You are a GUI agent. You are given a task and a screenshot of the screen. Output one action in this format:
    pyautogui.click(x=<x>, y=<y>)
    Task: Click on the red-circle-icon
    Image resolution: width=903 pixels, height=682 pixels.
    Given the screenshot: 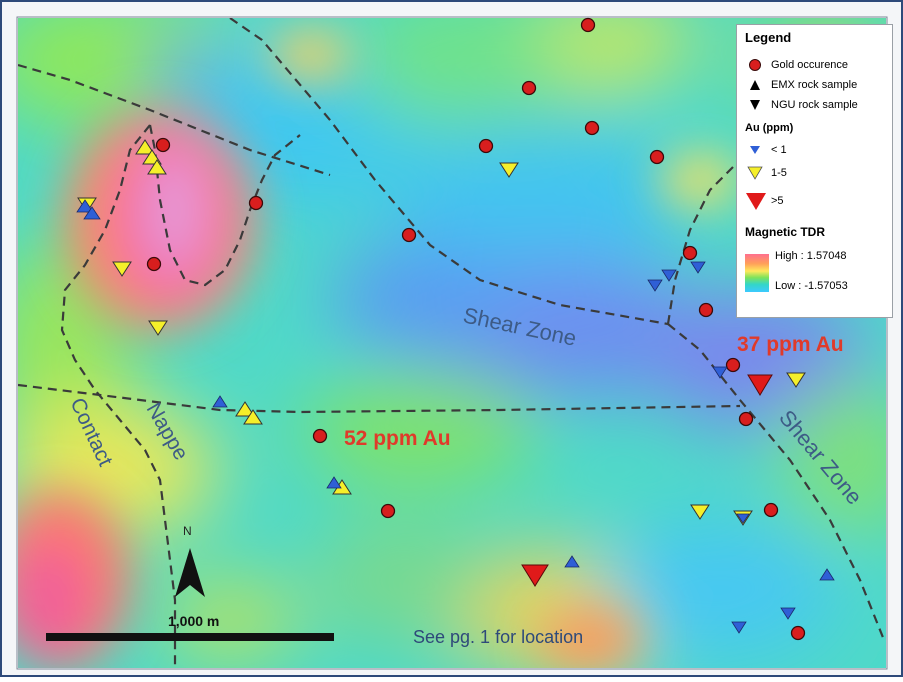 What is the action you would take?
    pyautogui.click(x=755, y=65)
    